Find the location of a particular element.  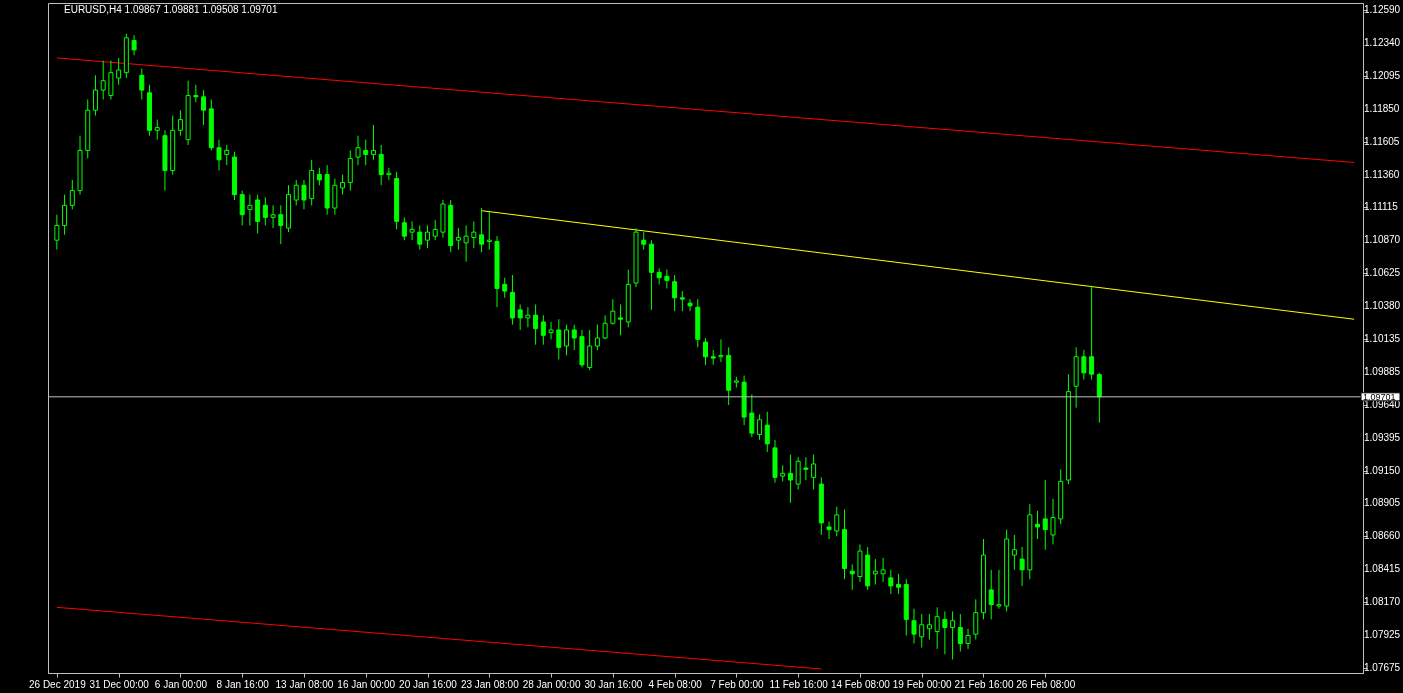

y-tick-label: 1.11360 is located at coordinates (1382, 174).